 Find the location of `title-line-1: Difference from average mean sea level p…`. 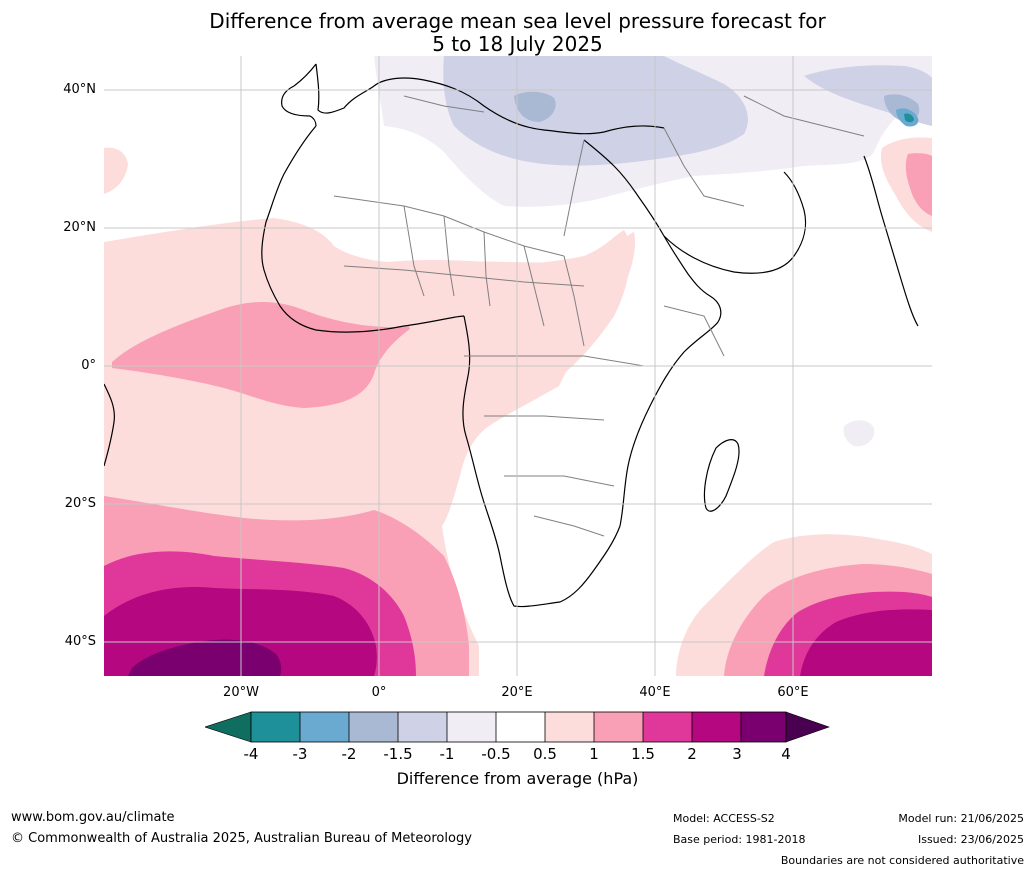

title-line-1: Difference from average mean sea level p… is located at coordinates (517, 21).